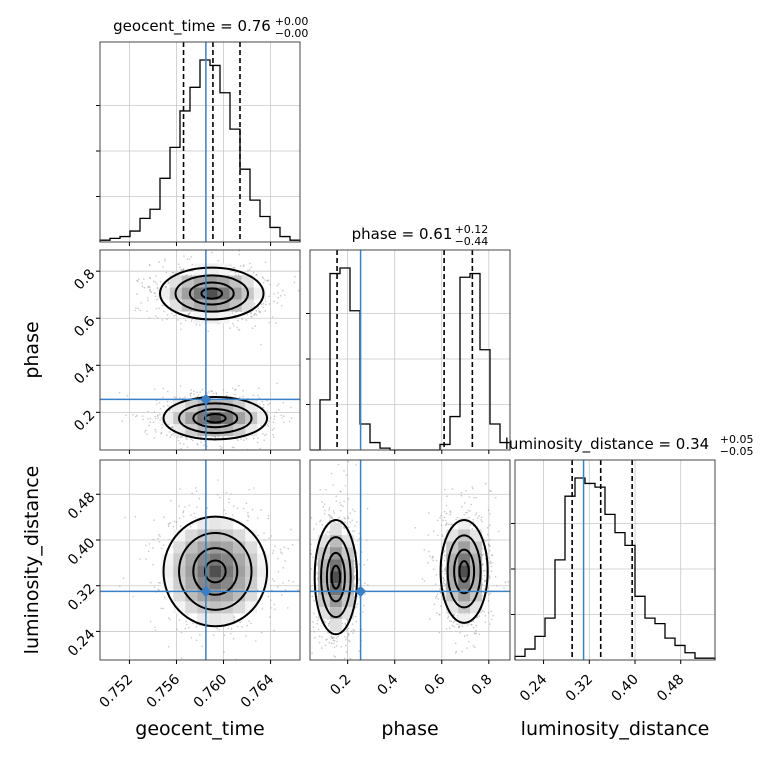 Image resolution: width=760 pixels, height=760 pixels. I want to click on x-axis-label-phase: phase, so click(409, 729).